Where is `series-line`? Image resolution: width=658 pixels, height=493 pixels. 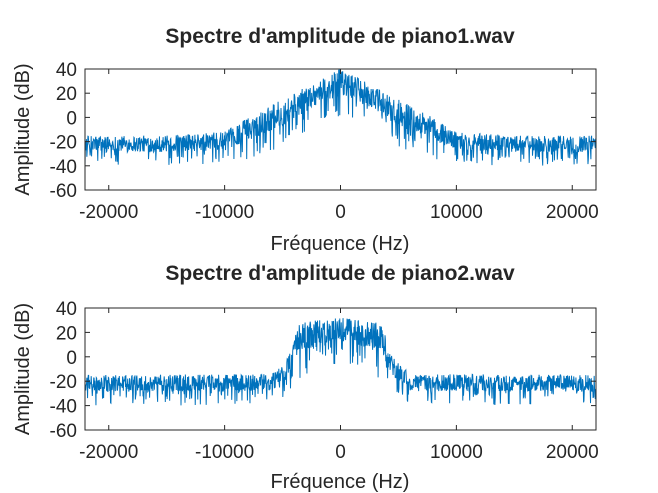 series-line is located at coordinates (340, 362).